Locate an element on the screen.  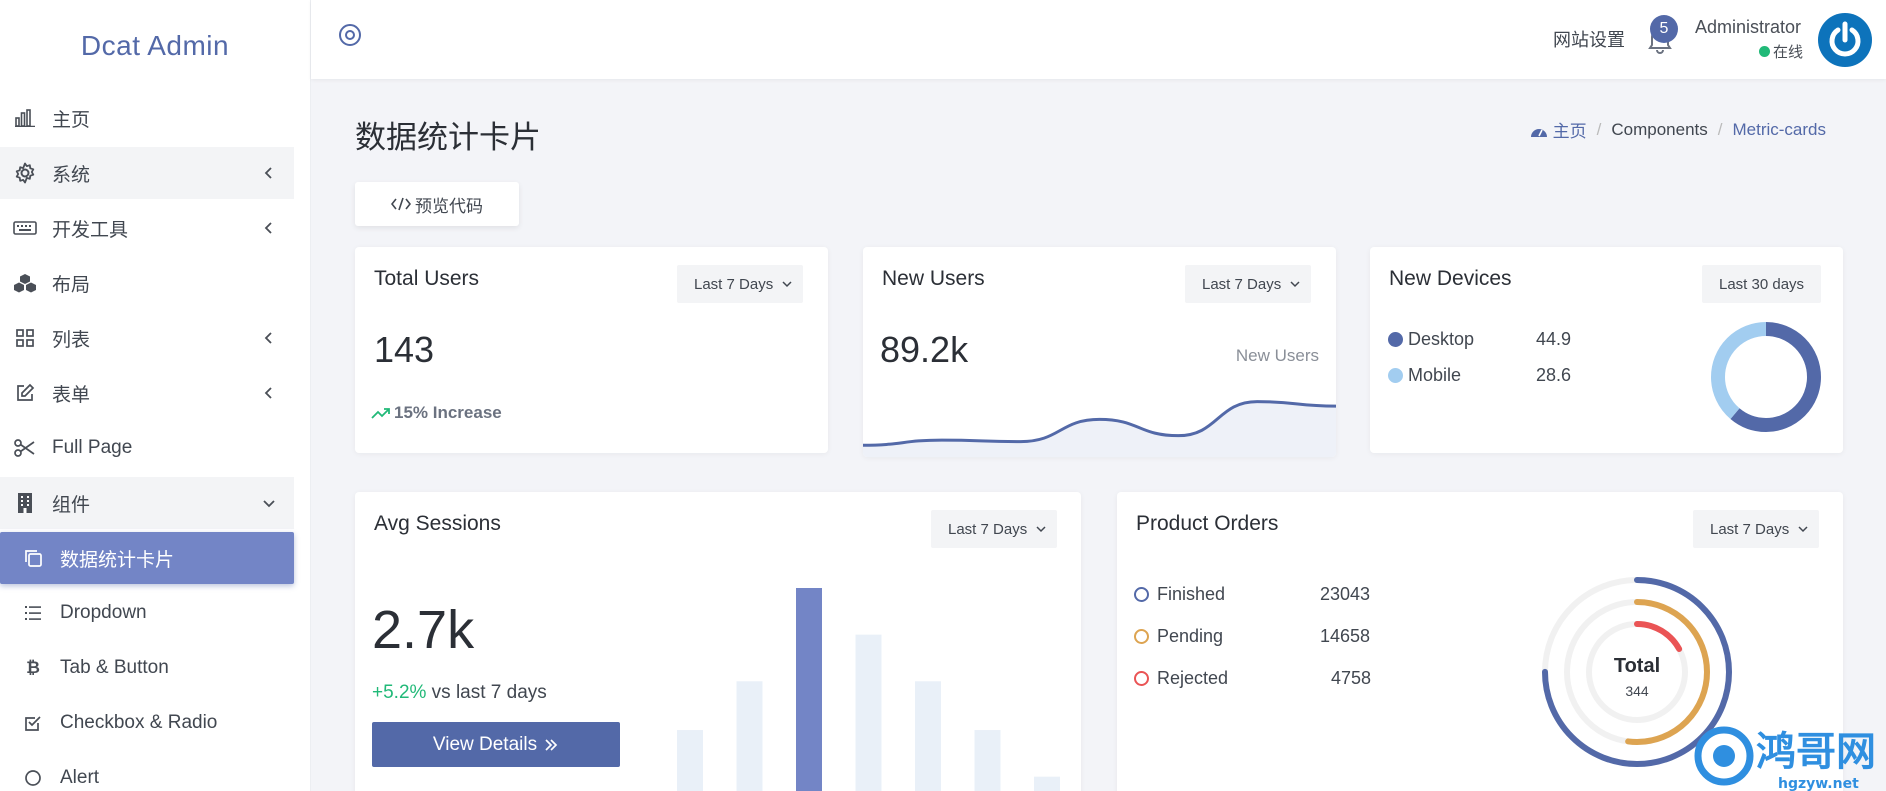
sidebar-item-system: 系统 is located at coordinates (147, 173).